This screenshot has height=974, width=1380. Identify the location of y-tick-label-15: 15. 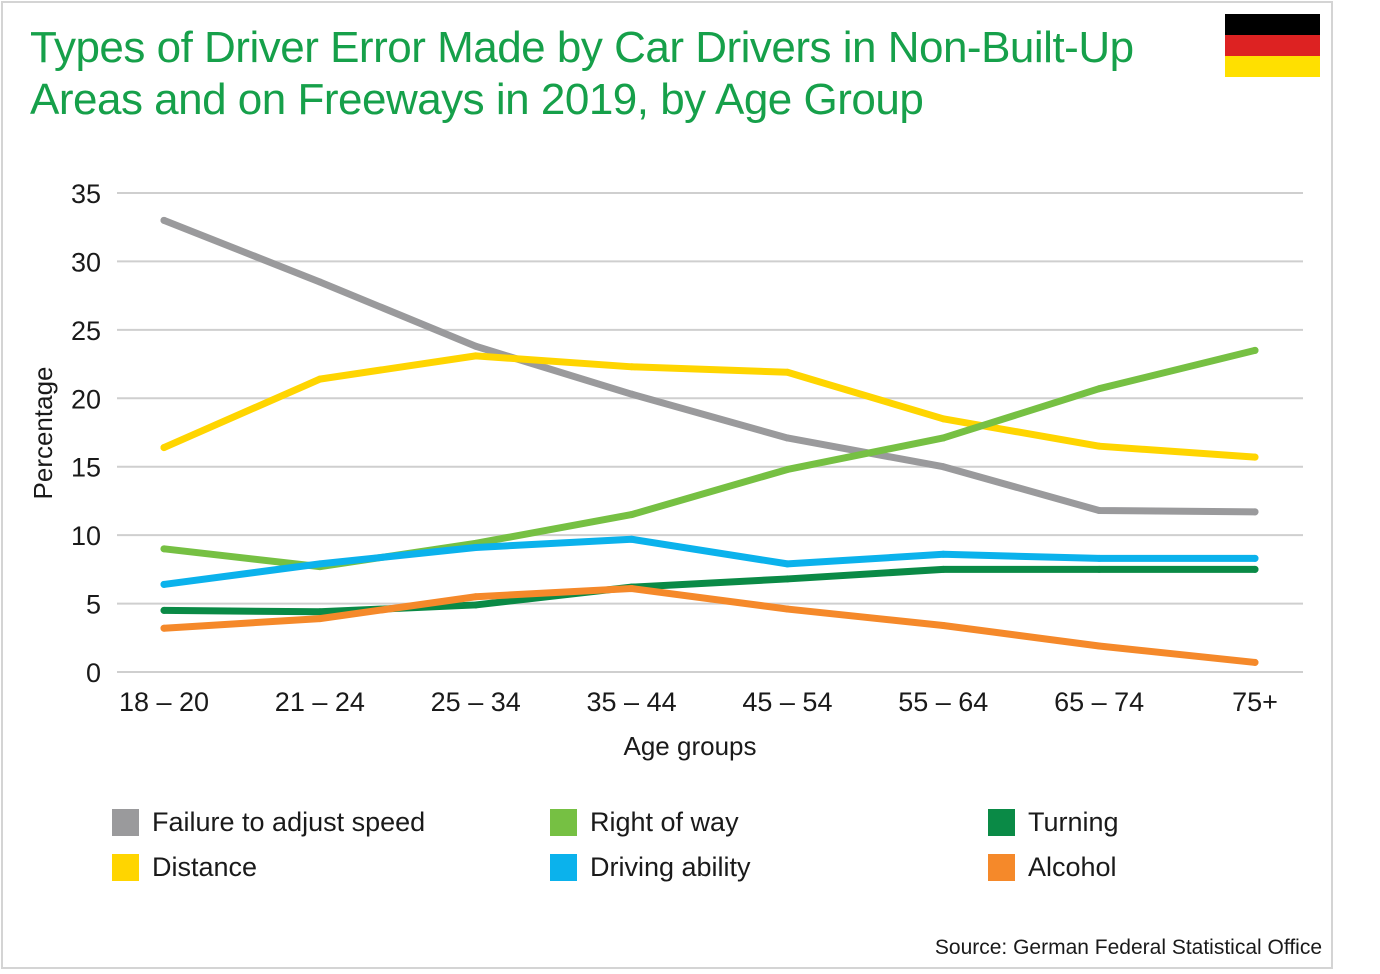
(86, 468).